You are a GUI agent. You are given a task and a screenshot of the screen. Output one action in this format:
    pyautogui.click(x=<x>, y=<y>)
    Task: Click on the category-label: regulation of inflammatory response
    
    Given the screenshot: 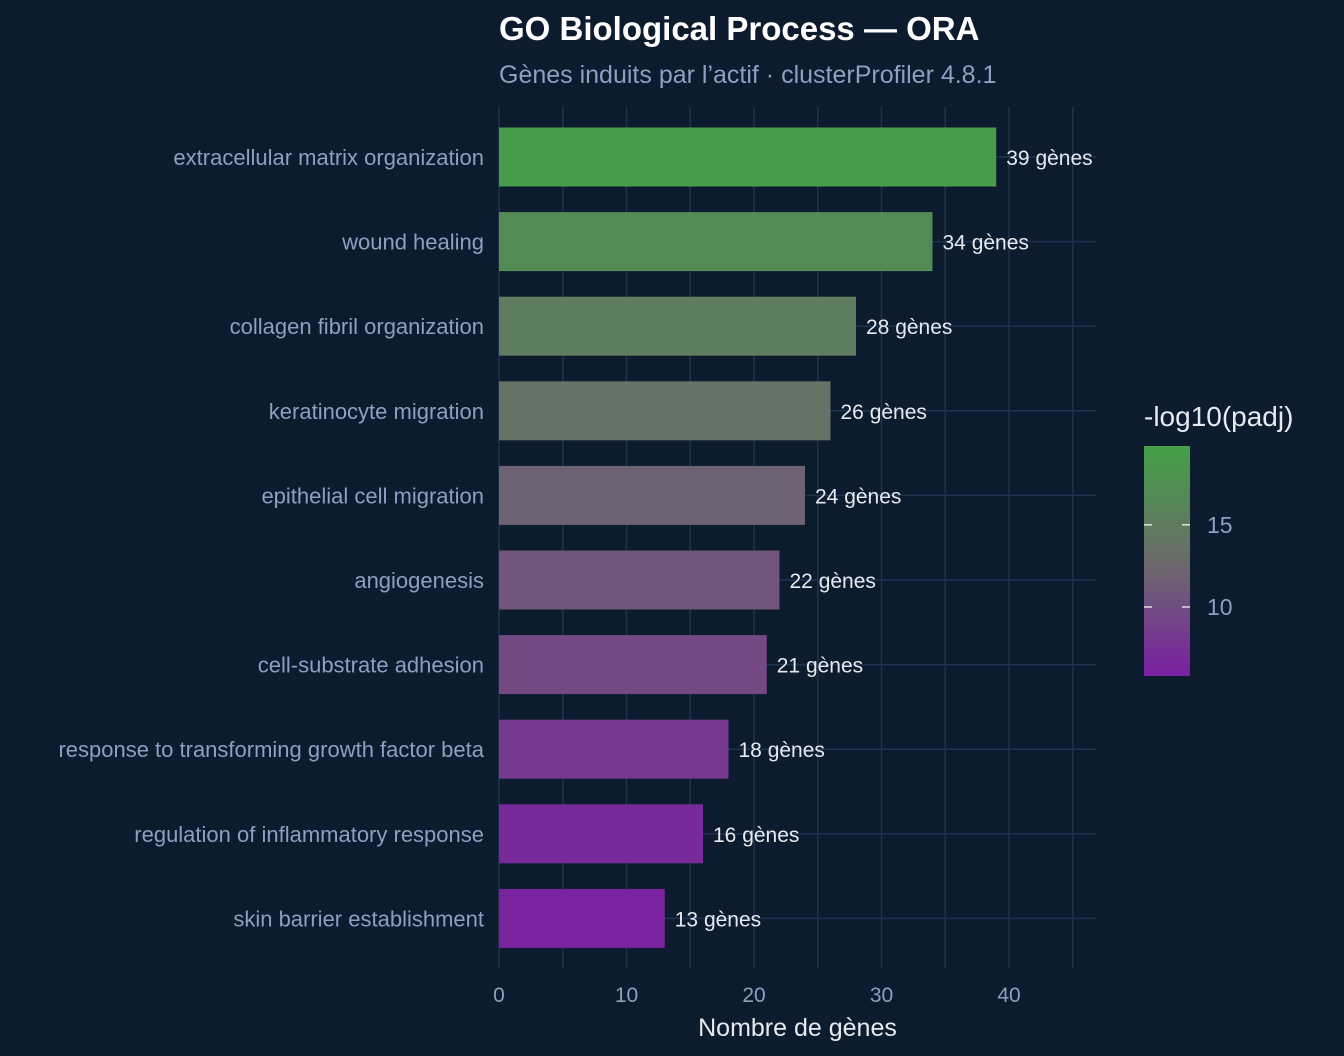 What is the action you would take?
    pyautogui.click(x=309, y=834)
    